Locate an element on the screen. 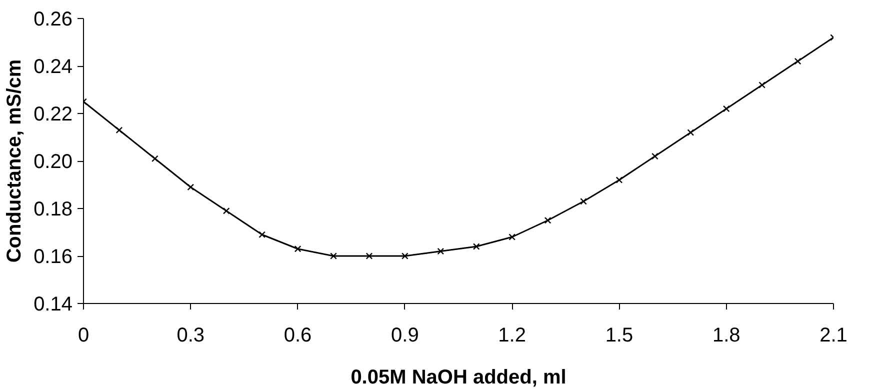 The image size is (873, 391). x-axis-title: 0.05M NaOH added, ml is located at coordinates (458, 377).